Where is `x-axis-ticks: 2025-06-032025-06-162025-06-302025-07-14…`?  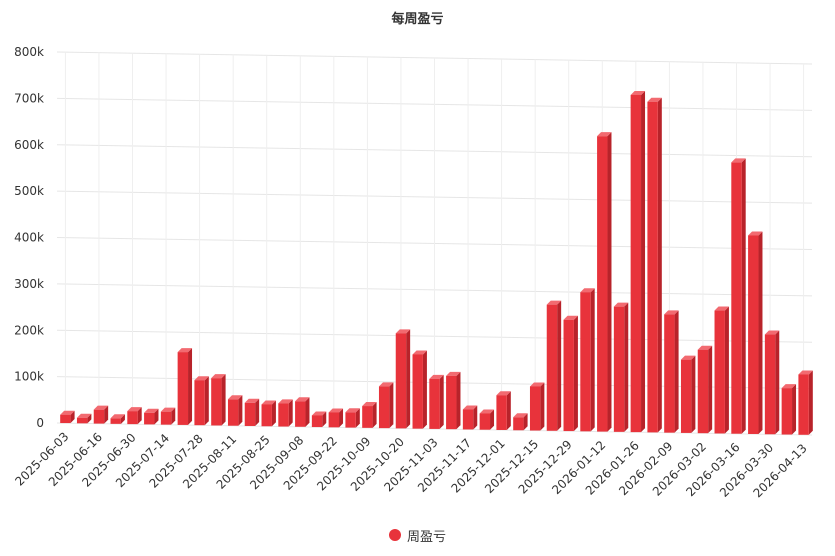 x-axis-ticks: 2025-06-032025-06-162025-06-302025-07-14… is located at coordinates (410, 464).